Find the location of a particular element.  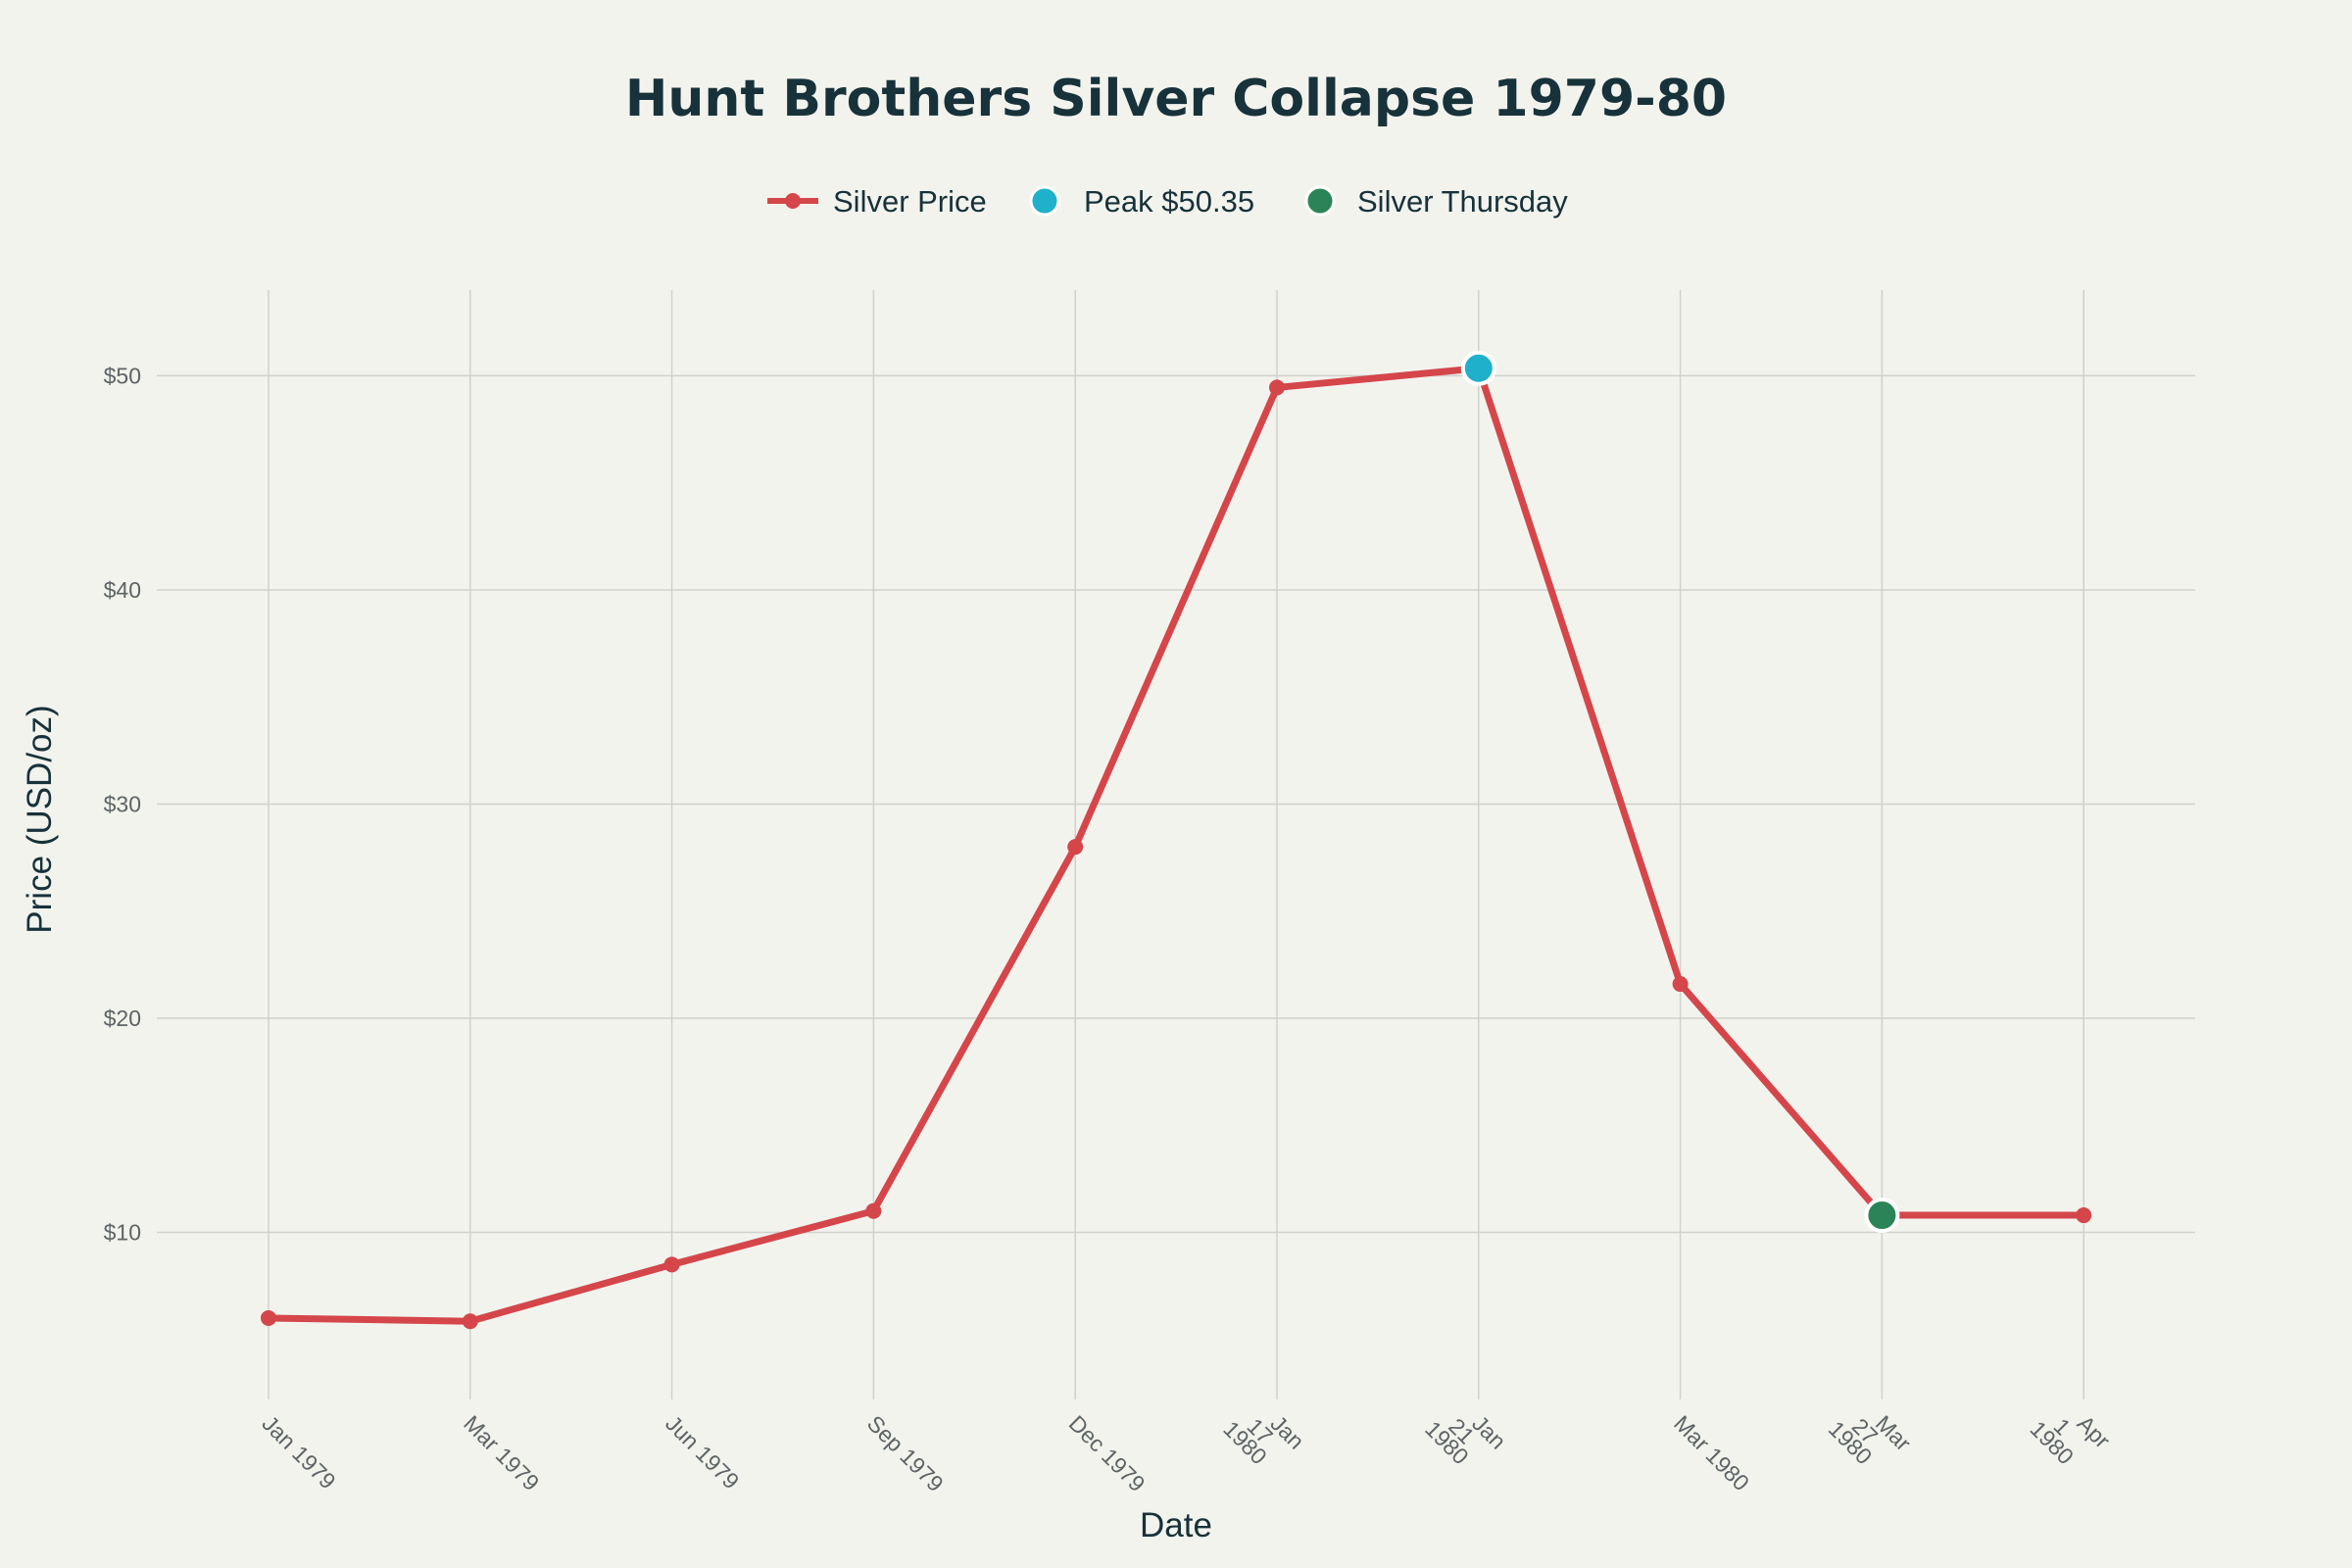

legend-label-peak: Peak $50.35 is located at coordinates (1169, 201).